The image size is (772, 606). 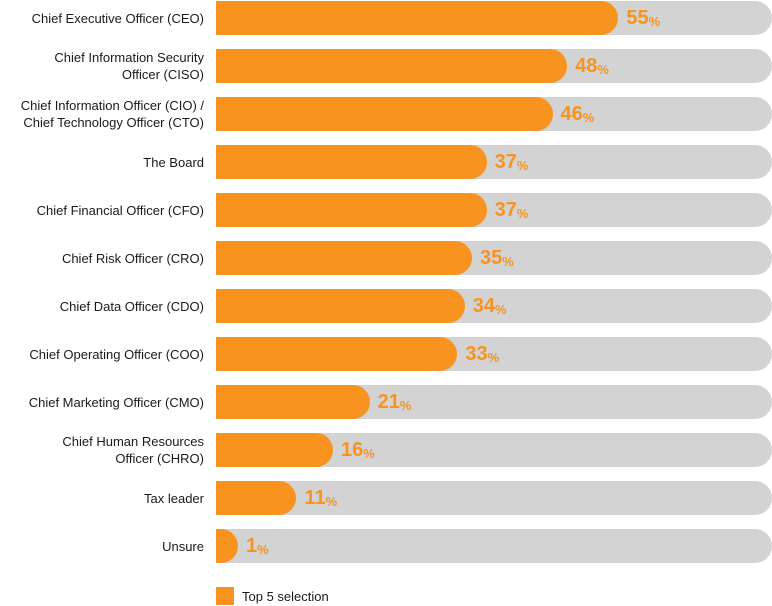 What do you see at coordinates (494, 402) in the screenshot?
I see `bar-track: 21%` at bounding box center [494, 402].